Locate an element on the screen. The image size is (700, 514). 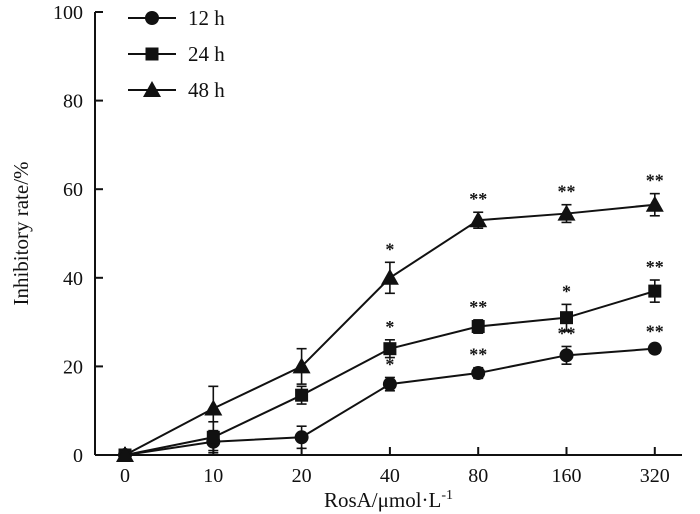
legend-circle-marker is located at coordinates (152, 18).